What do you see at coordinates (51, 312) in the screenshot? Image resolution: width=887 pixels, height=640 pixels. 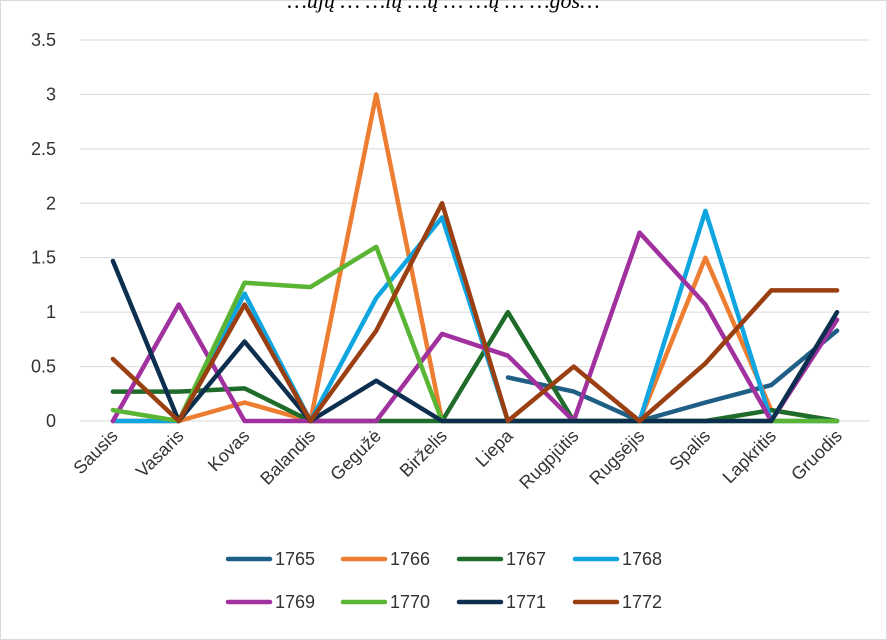 I see `y-tick-label: 1` at bounding box center [51, 312].